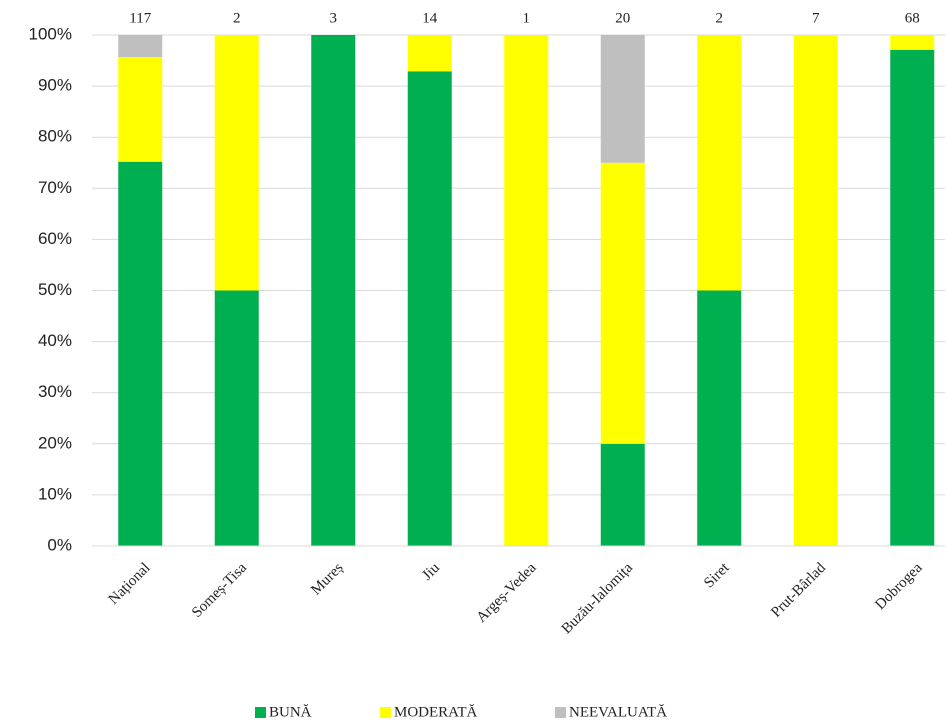 This screenshot has height=723, width=947. What do you see at coordinates (717, 575) in the screenshot?
I see `x-tick-label: Siret` at bounding box center [717, 575].